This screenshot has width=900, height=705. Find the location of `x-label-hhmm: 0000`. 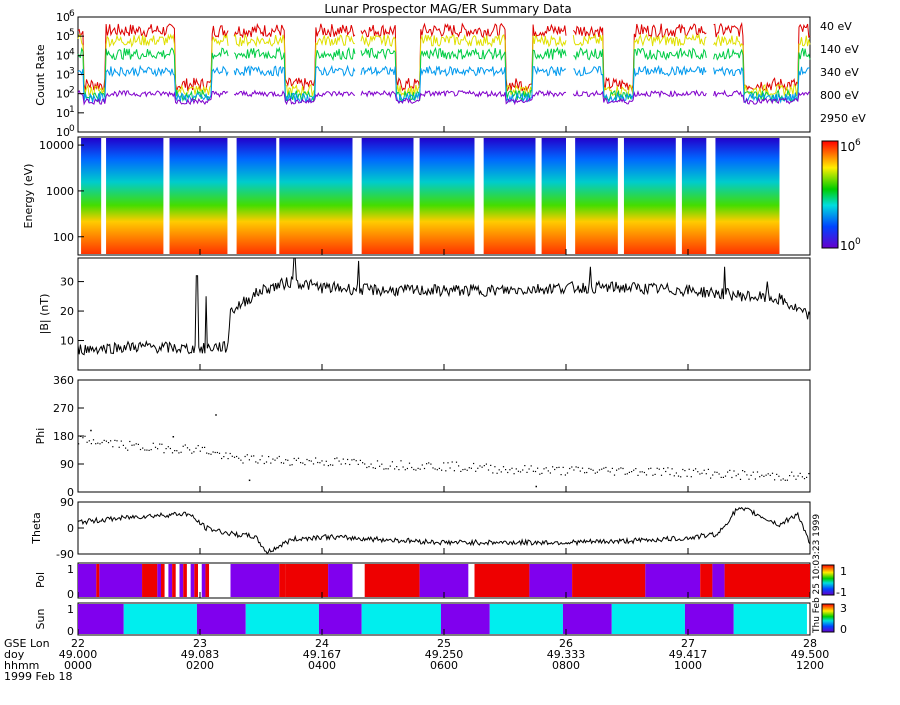

x-label-hhmm: 0000 is located at coordinates (78, 665).